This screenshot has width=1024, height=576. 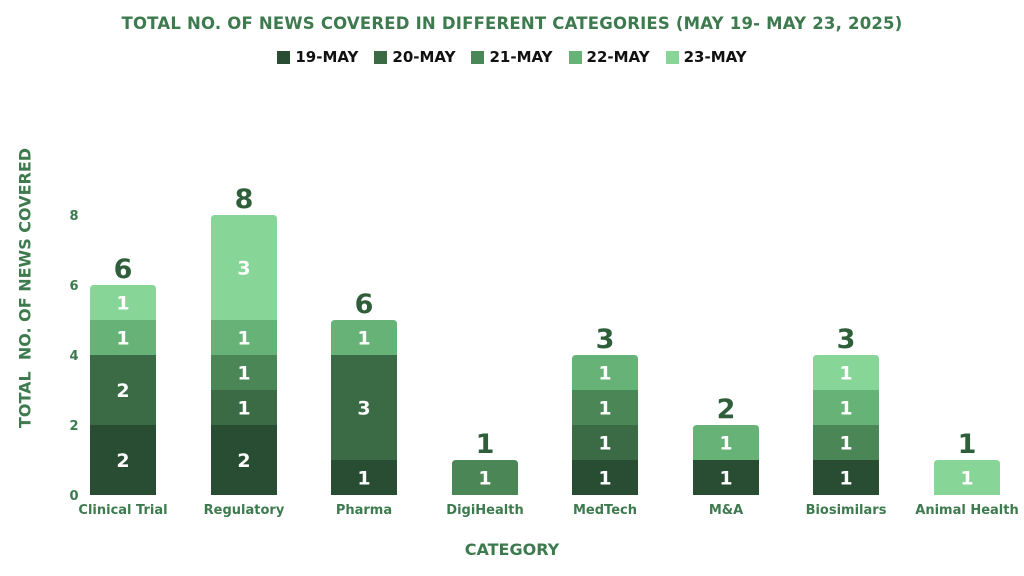 I want to click on legend-item-23-may: 23-MAY, so click(x=706, y=57).